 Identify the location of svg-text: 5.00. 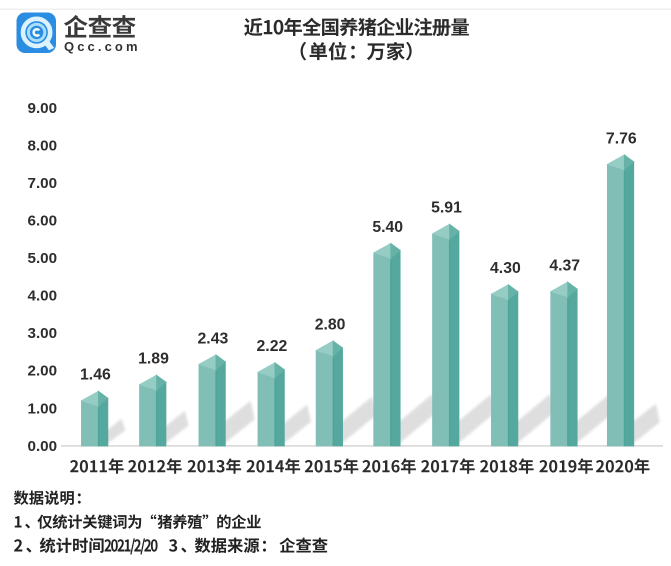
(43, 258).